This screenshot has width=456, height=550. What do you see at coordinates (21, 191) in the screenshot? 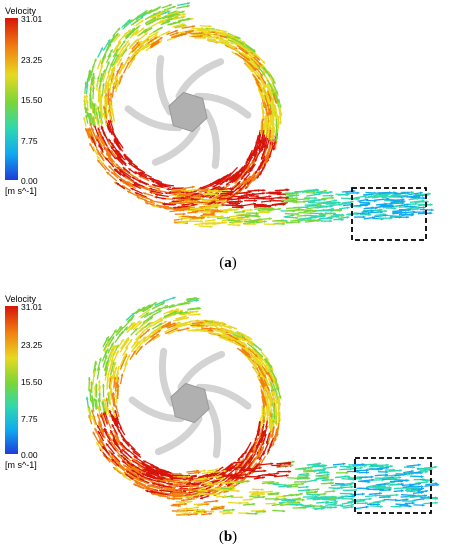
I see `legend-unit-a: [m s^-1]` at bounding box center [21, 191].